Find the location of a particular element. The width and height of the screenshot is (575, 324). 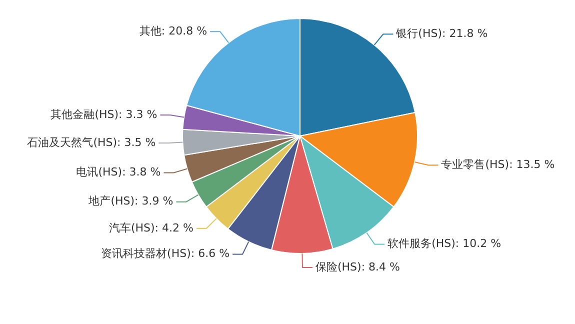

slice-label: 地产(HS): 3.9 % is located at coordinates (131, 201).